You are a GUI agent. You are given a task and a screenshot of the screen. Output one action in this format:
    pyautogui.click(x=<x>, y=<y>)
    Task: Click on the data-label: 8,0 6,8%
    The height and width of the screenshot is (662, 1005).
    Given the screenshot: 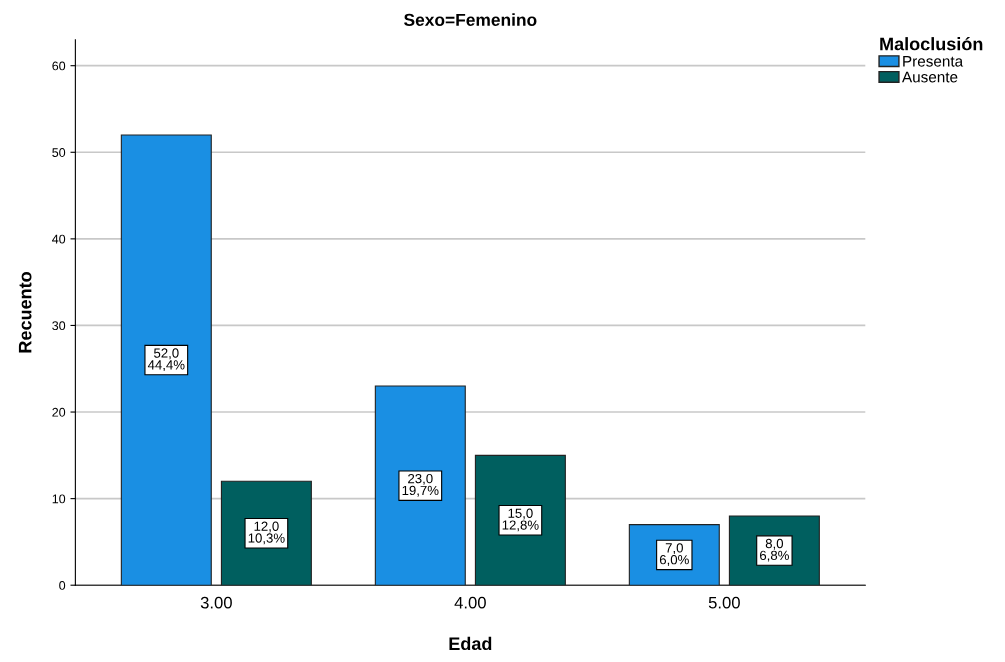 What is the action you would take?
    pyautogui.click(x=774, y=550)
    